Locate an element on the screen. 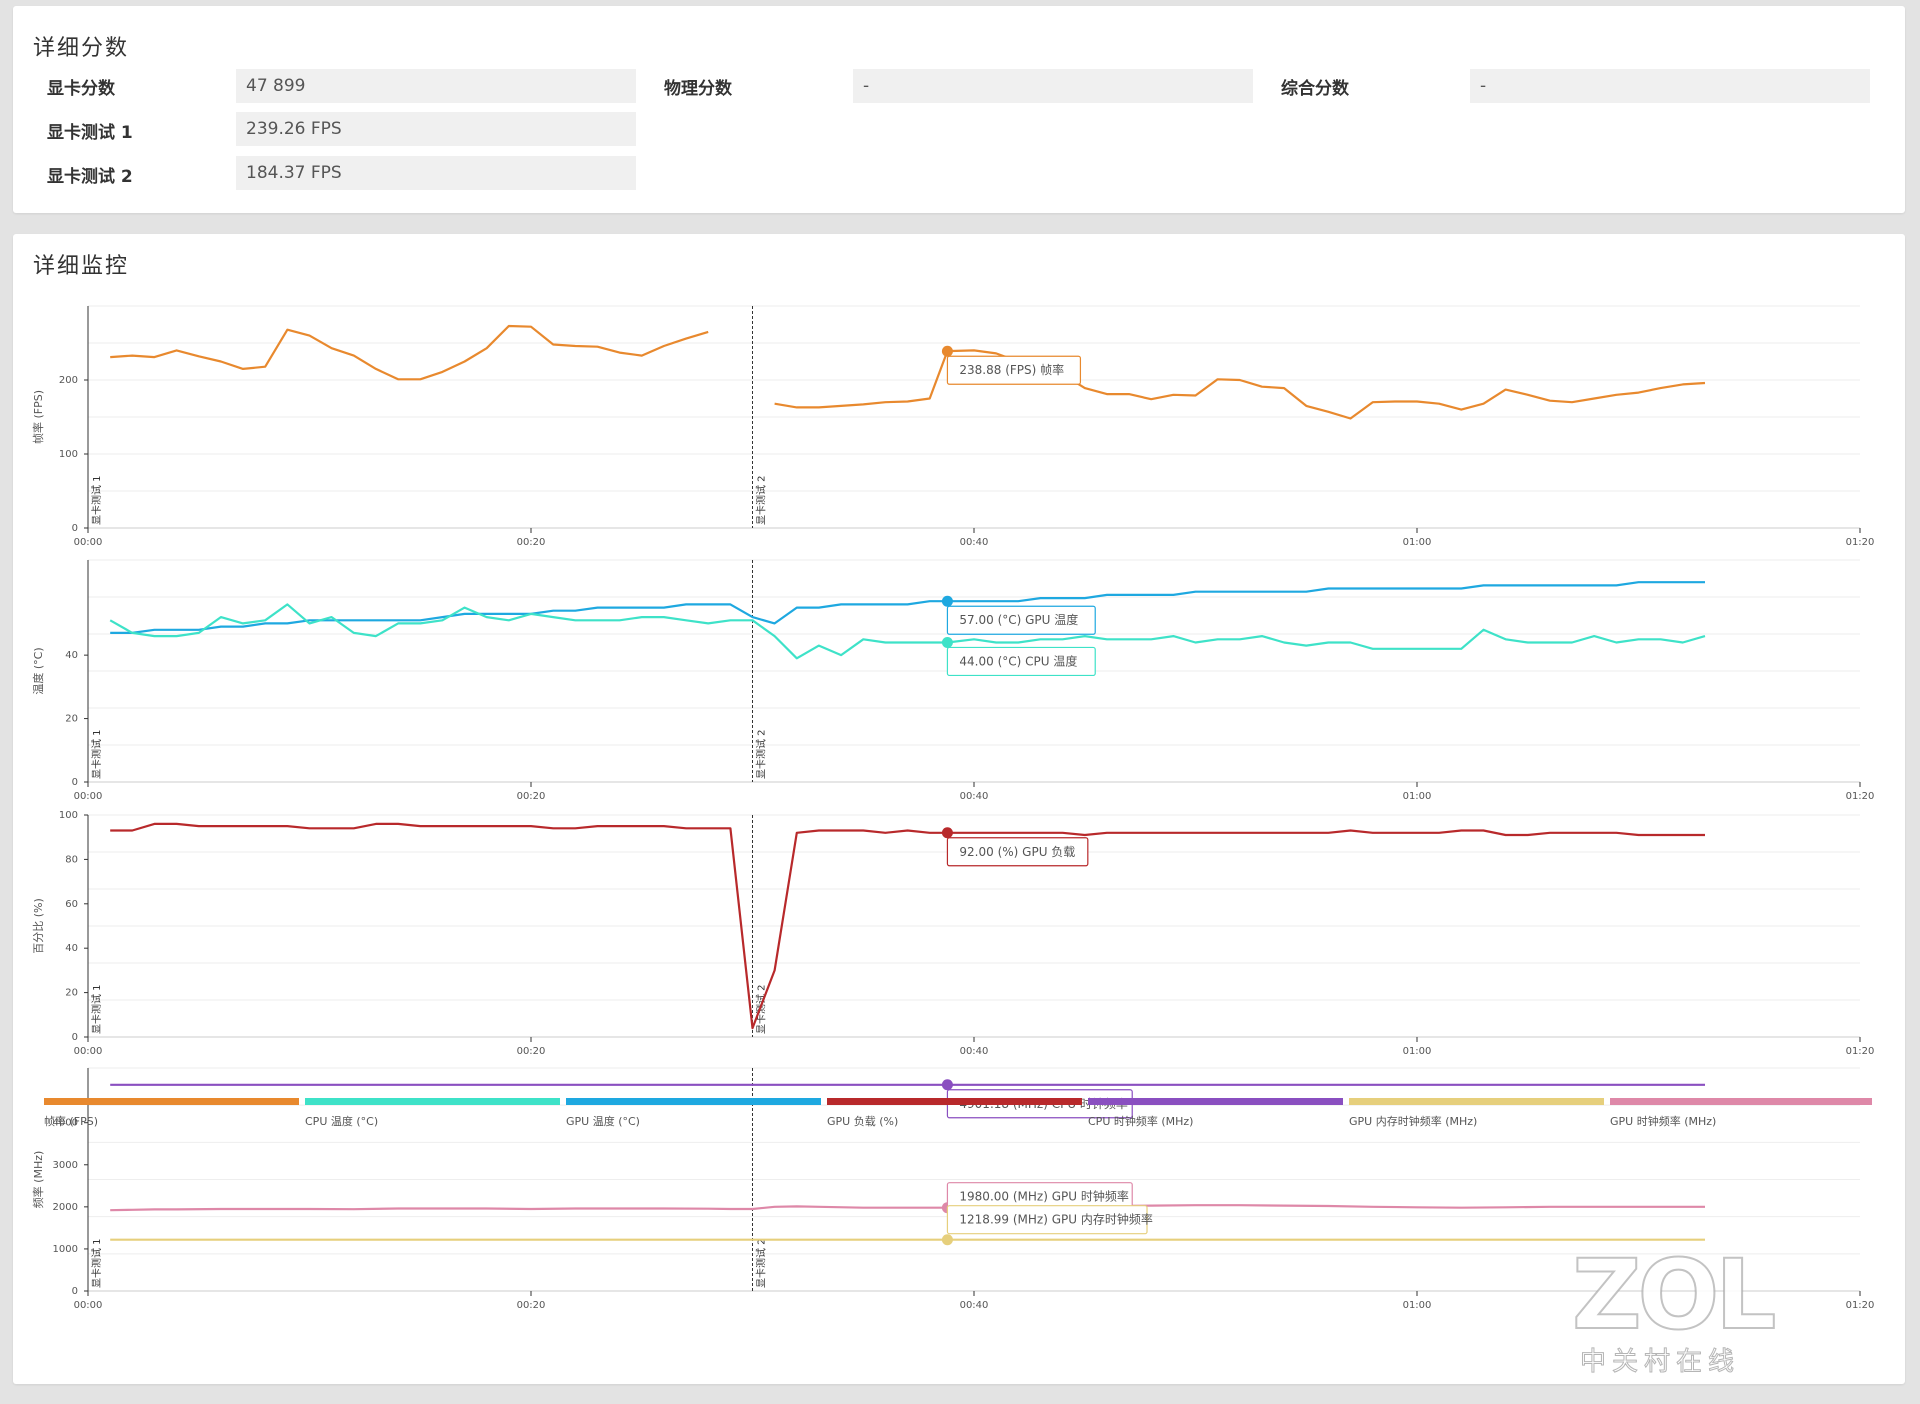  tooltip-text: 238.88 (FPS) 帧率 is located at coordinates (1011, 369).